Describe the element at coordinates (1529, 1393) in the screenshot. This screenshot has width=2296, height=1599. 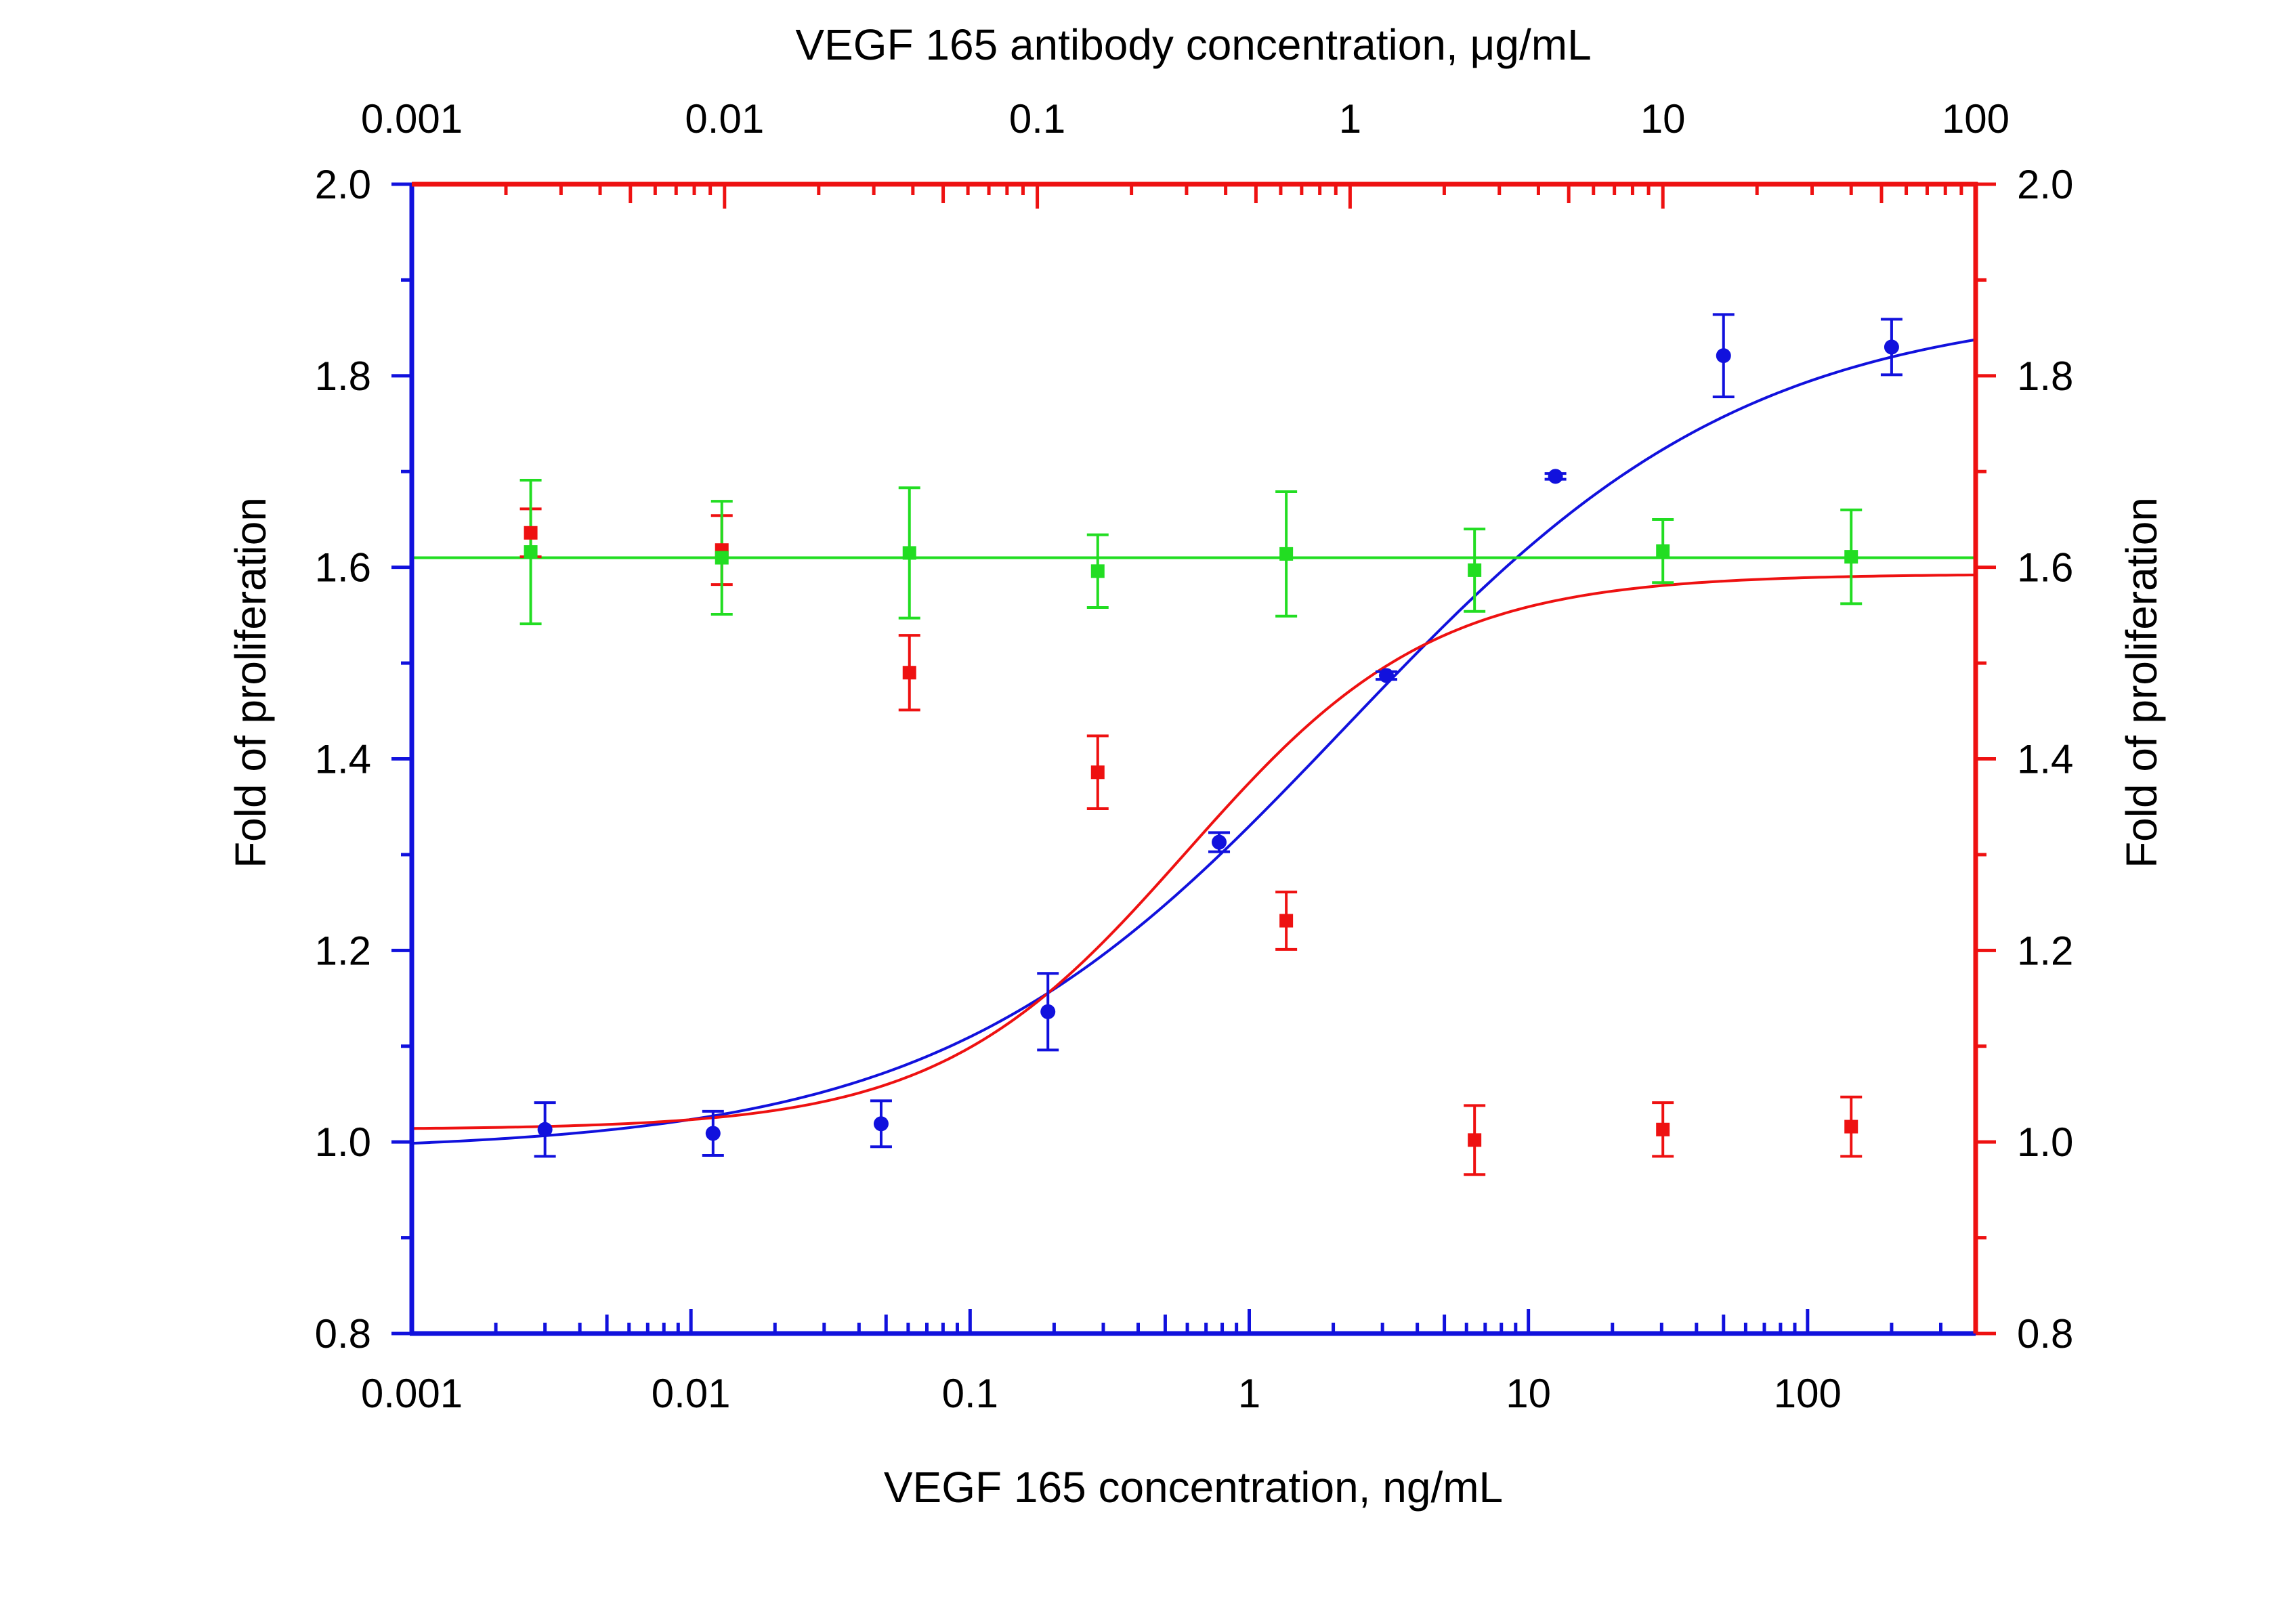
I see `bottom-tick-label: 10` at that location.